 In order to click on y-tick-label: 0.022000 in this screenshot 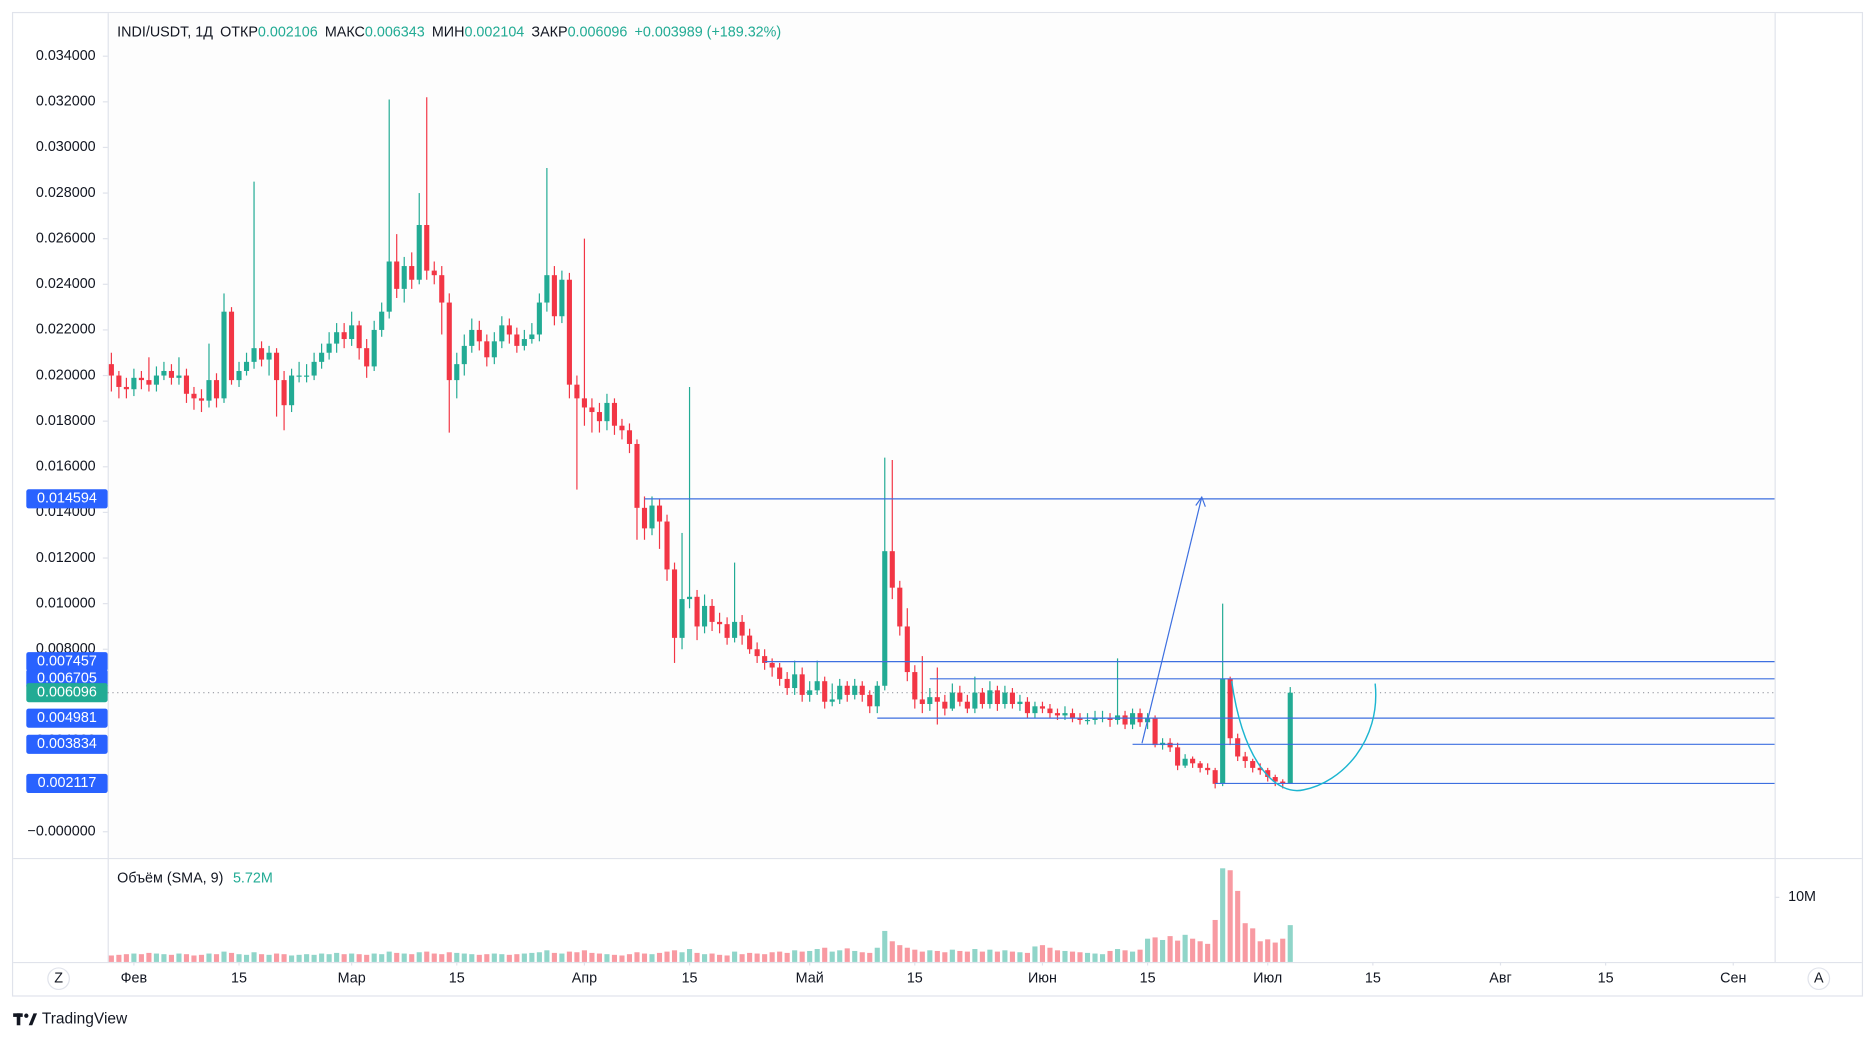, I will do `click(66, 330)`.